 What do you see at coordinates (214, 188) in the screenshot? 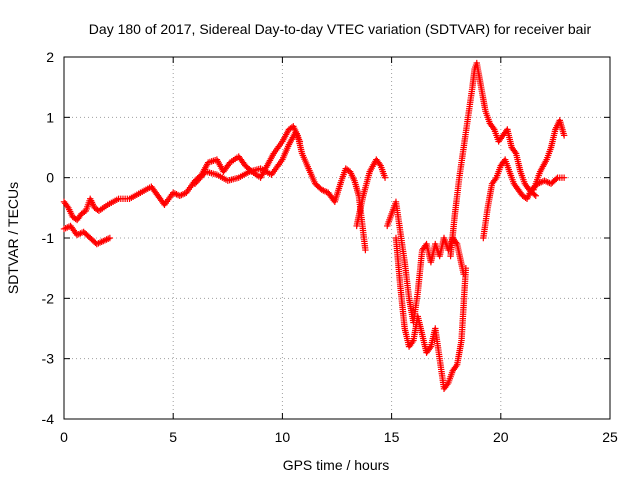
I see `series-sat-b` at bounding box center [214, 188].